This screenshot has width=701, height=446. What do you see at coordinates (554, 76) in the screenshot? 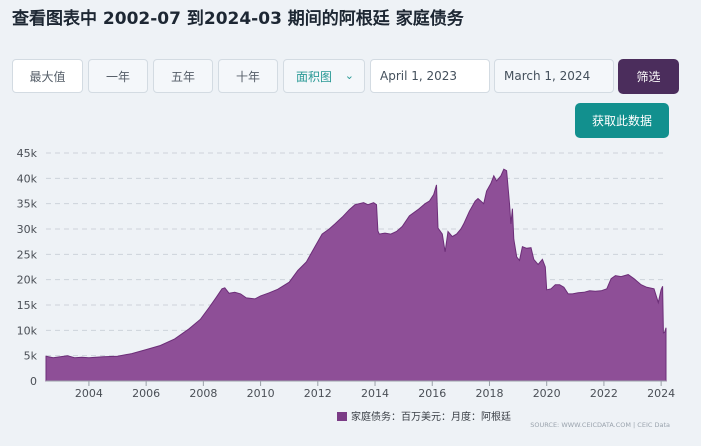
I see `end-date-input: March 1, 2024` at bounding box center [554, 76].